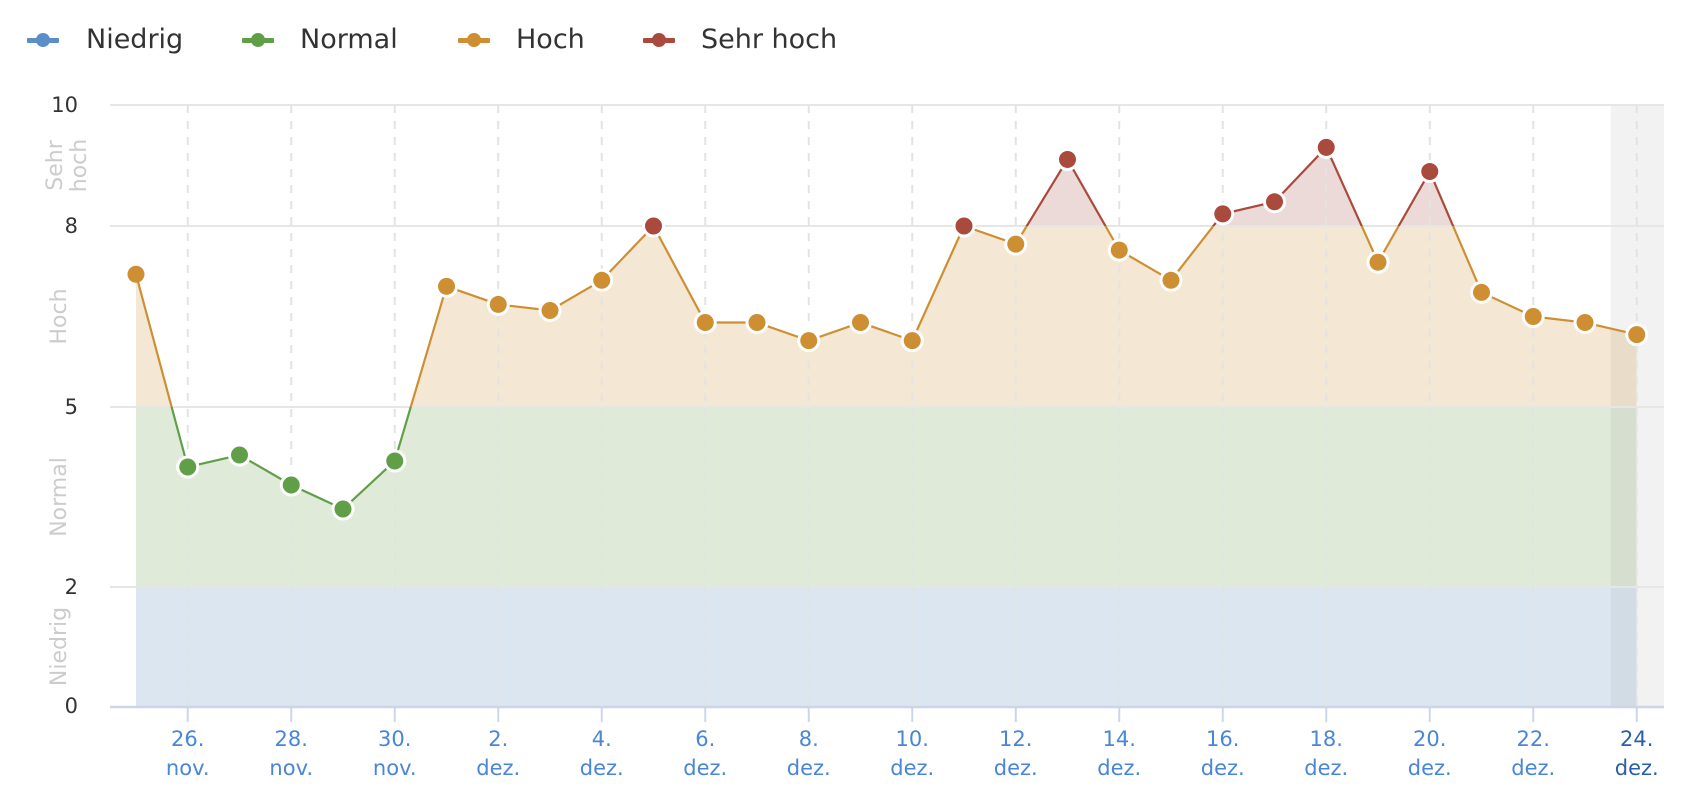 Image resolution: width=1689 pixels, height=800 pixels. What do you see at coordinates (349, 39) in the screenshot?
I see `legend-label: Normal` at bounding box center [349, 39].